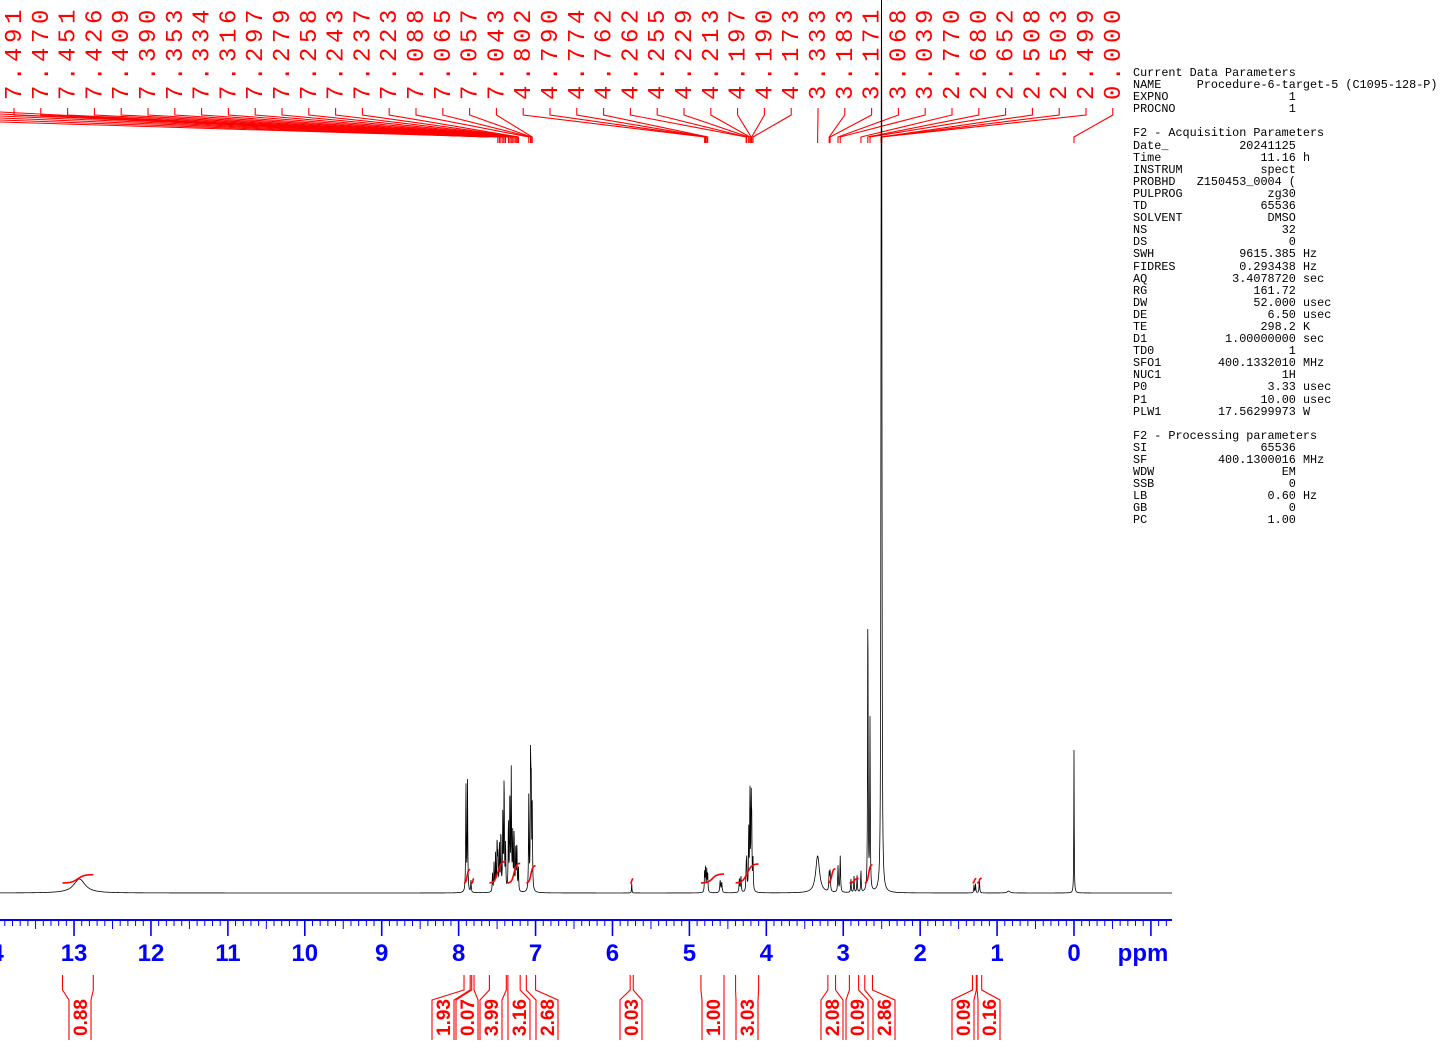 The height and width of the screenshot is (1057, 1445). What do you see at coordinates (996, 953) in the screenshot?
I see `axis-tick-label: 1` at bounding box center [996, 953].